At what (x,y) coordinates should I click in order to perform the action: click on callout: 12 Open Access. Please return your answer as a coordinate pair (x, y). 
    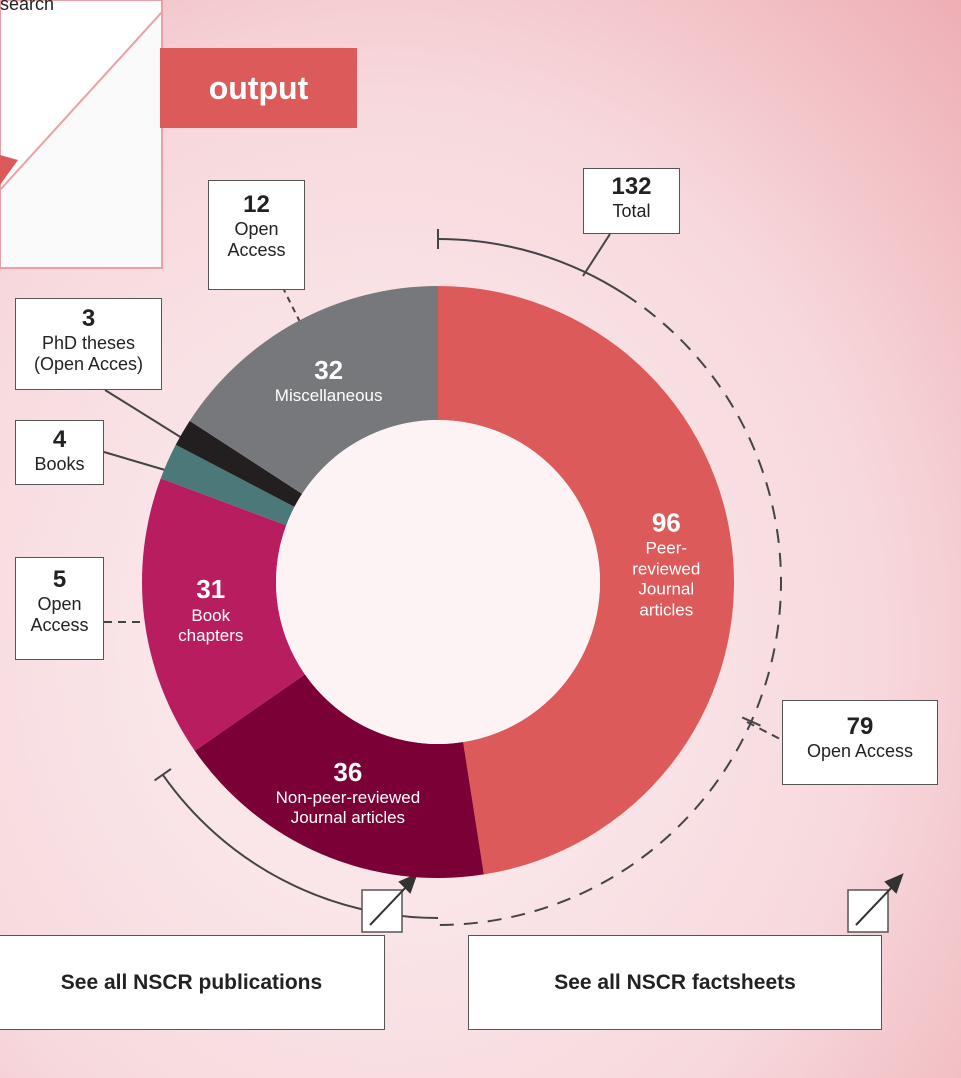
    Looking at the image, I should click on (256, 235).